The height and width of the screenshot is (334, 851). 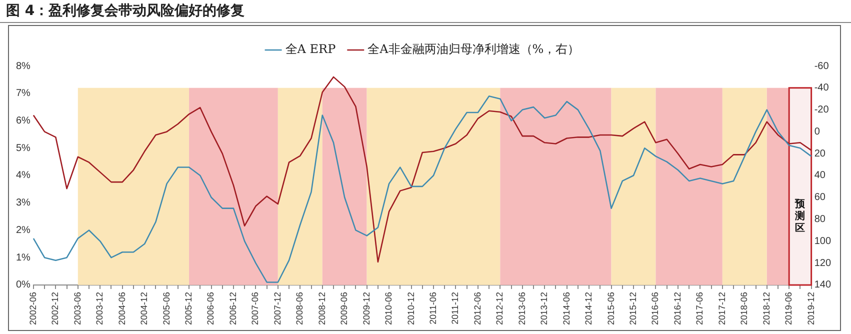 I want to click on x-tick-label: 2003-12, so click(x=99, y=308).